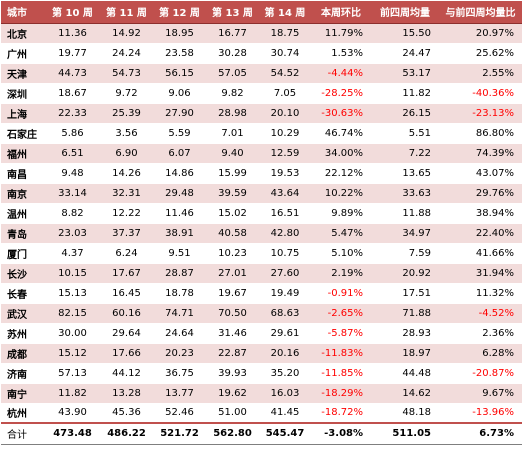  What do you see at coordinates (405, 393) in the screenshot?
I see `value-cell: 14.62` at bounding box center [405, 393].